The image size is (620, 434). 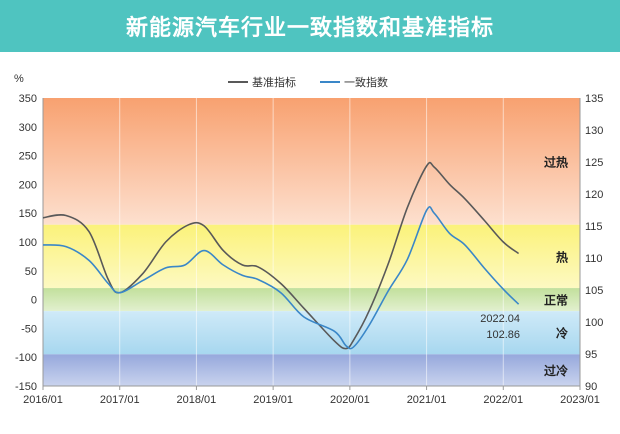 What do you see at coordinates (594, 323) in the screenshot?
I see `y-tick-right-7: 100` at bounding box center [594, 323].